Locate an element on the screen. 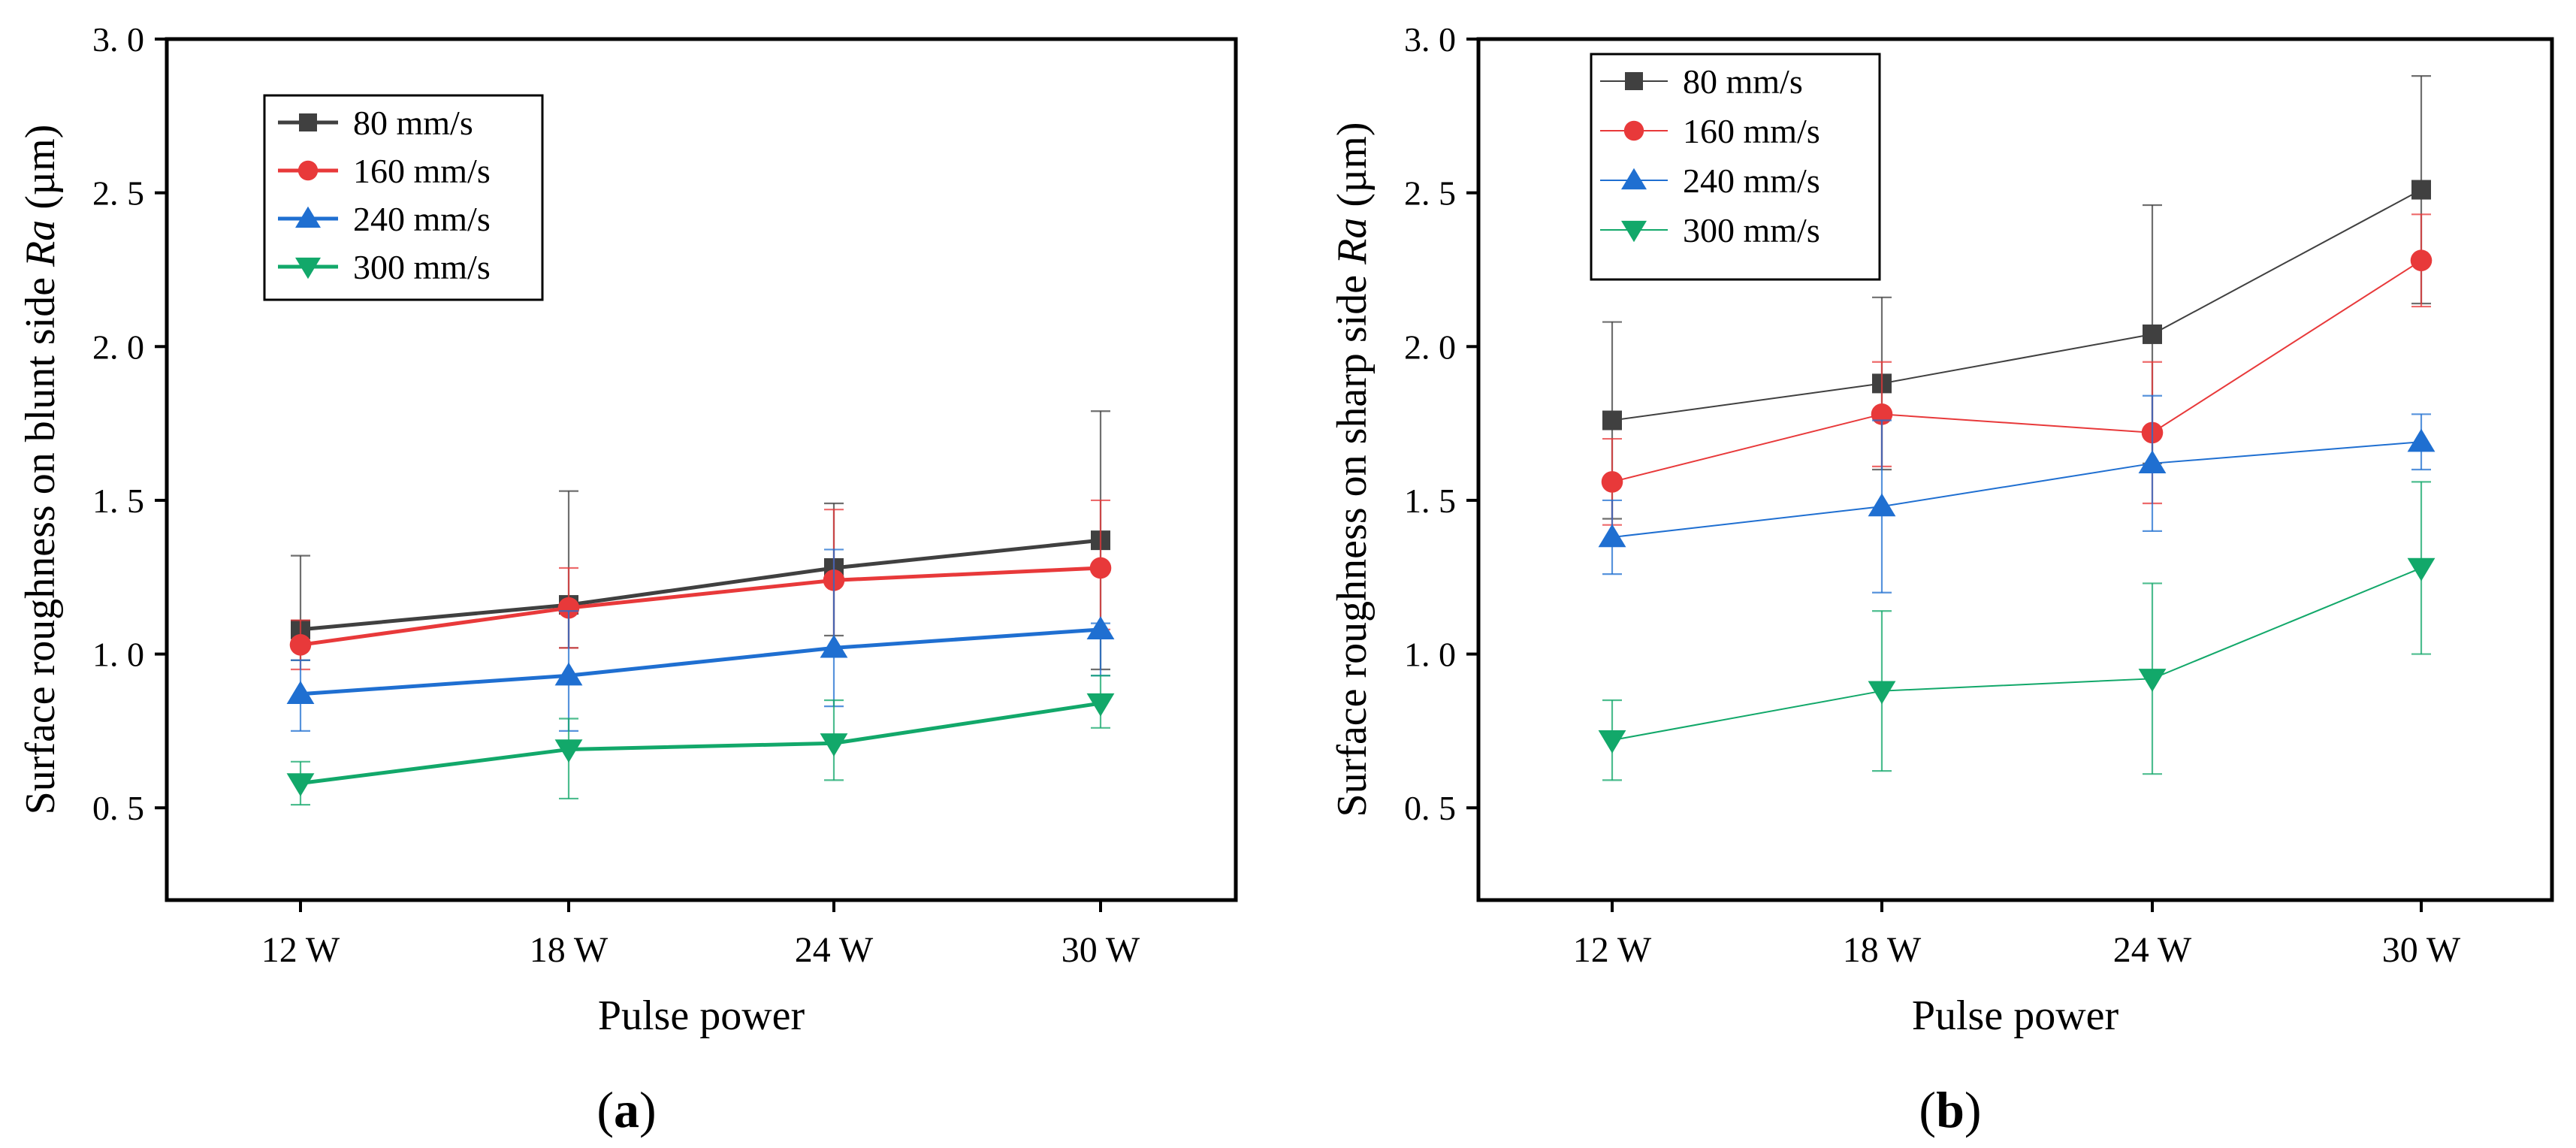  panel-label: (a) is located at coordinates (626, 1109).